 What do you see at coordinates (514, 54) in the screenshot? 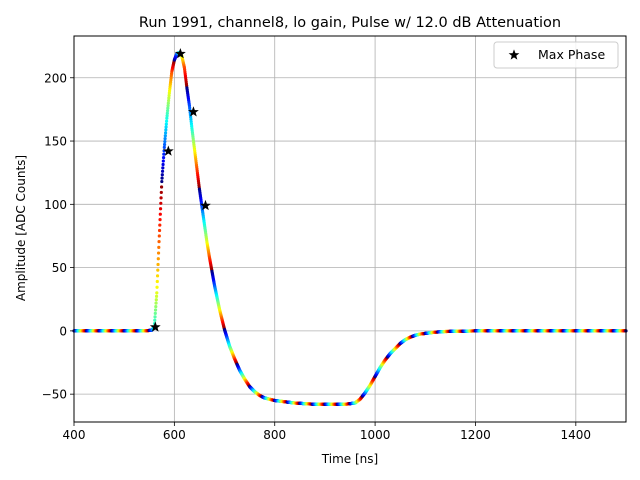
I see `legend-star-marker` at bounding box center [514, 54].